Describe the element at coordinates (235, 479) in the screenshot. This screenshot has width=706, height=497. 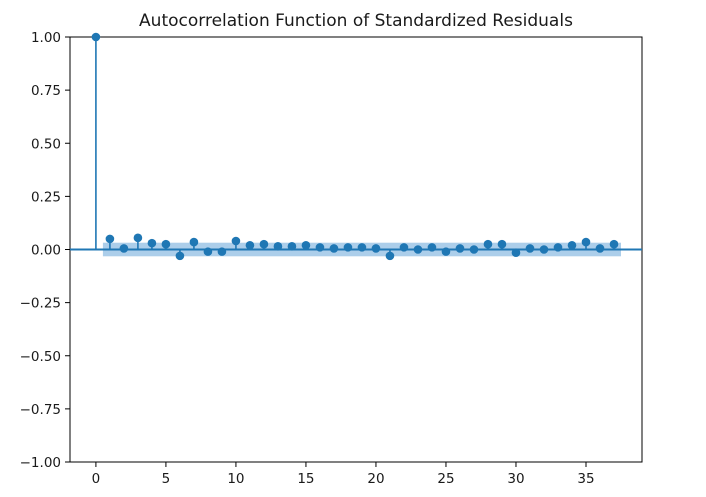
I see `x-tick-label: 10` at that location.